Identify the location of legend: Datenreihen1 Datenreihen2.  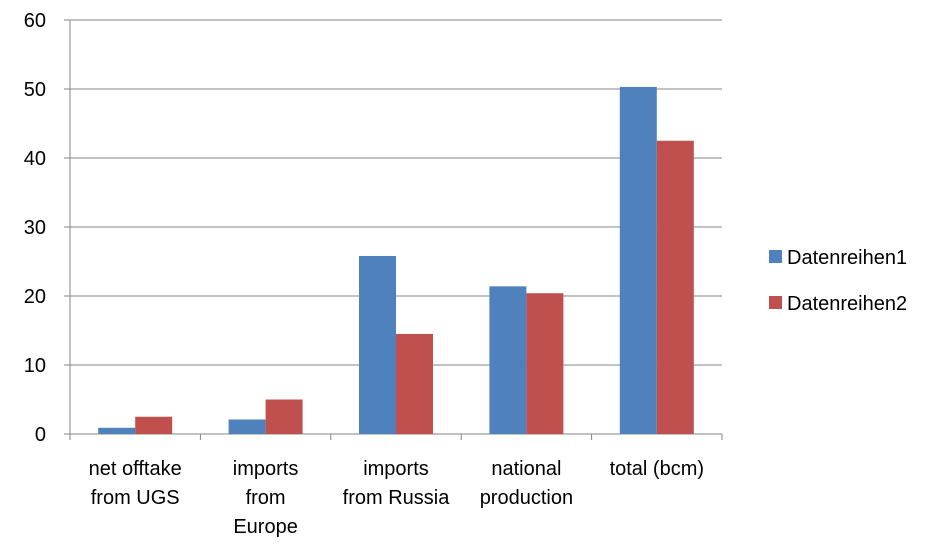
(838, 281).